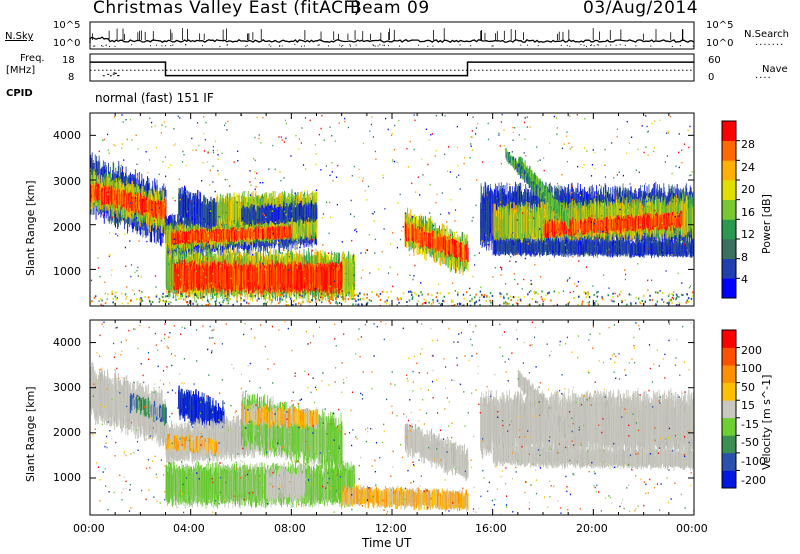 Image resolution: width=800 pixels, height=554 pixels. Describe the element at coordinates (730, 209) in the screenshot. I see `power-colorbar` at that location.